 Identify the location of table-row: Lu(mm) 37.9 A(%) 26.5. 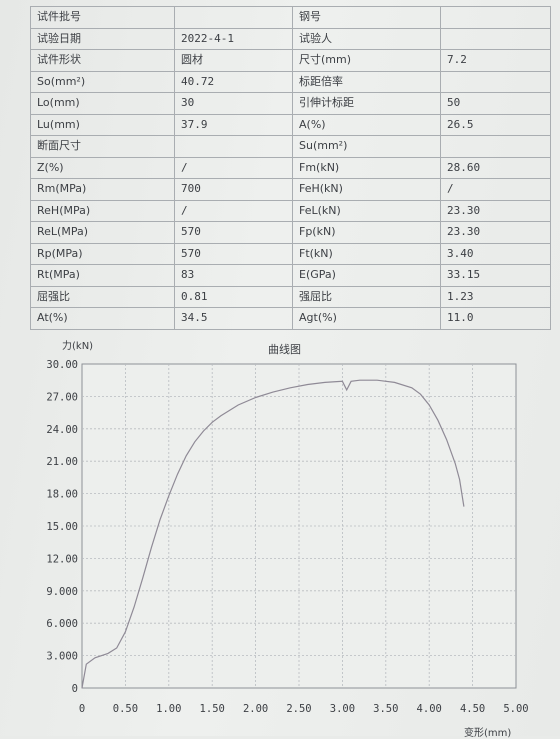
(290, 124).